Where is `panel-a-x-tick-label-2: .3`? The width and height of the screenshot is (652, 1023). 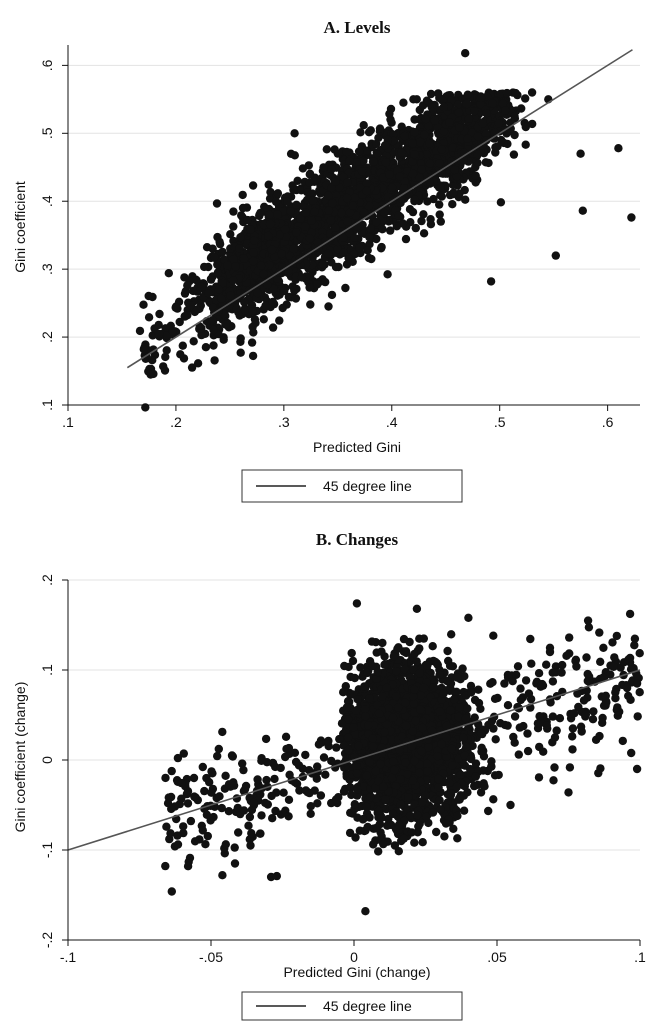 panel-a-x-tick-label-2: .3 is located at coordinates (284, 422).